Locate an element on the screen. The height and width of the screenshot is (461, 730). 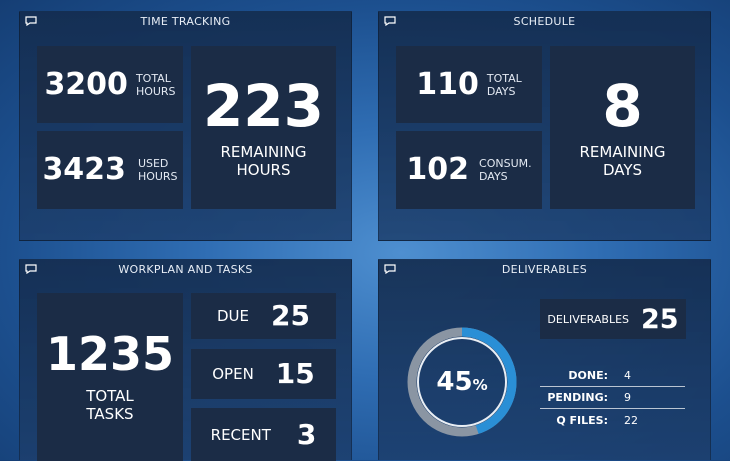
remaining-days-tile: 8 REMAINING DAYS is located at coordinates (622, 127).